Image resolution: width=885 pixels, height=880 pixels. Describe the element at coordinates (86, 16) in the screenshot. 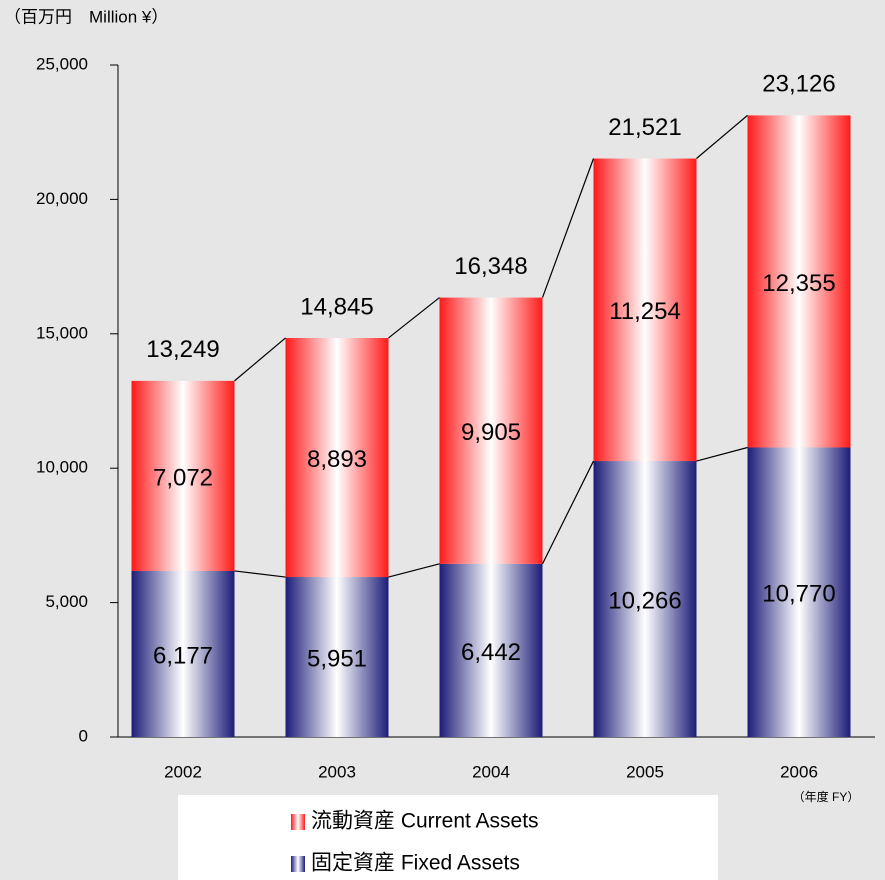

I see `unit-label: （百万円 Million ¥）` at that location.